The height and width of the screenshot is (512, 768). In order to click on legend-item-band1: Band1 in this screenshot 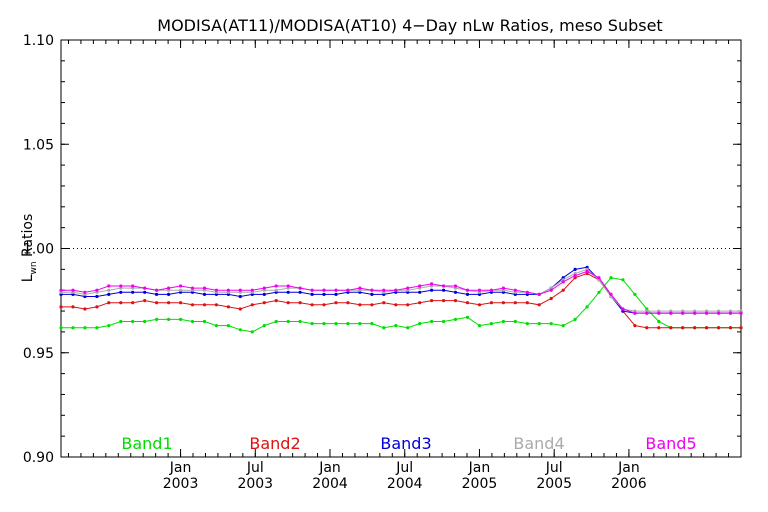, I will do `click(146, 443)`.